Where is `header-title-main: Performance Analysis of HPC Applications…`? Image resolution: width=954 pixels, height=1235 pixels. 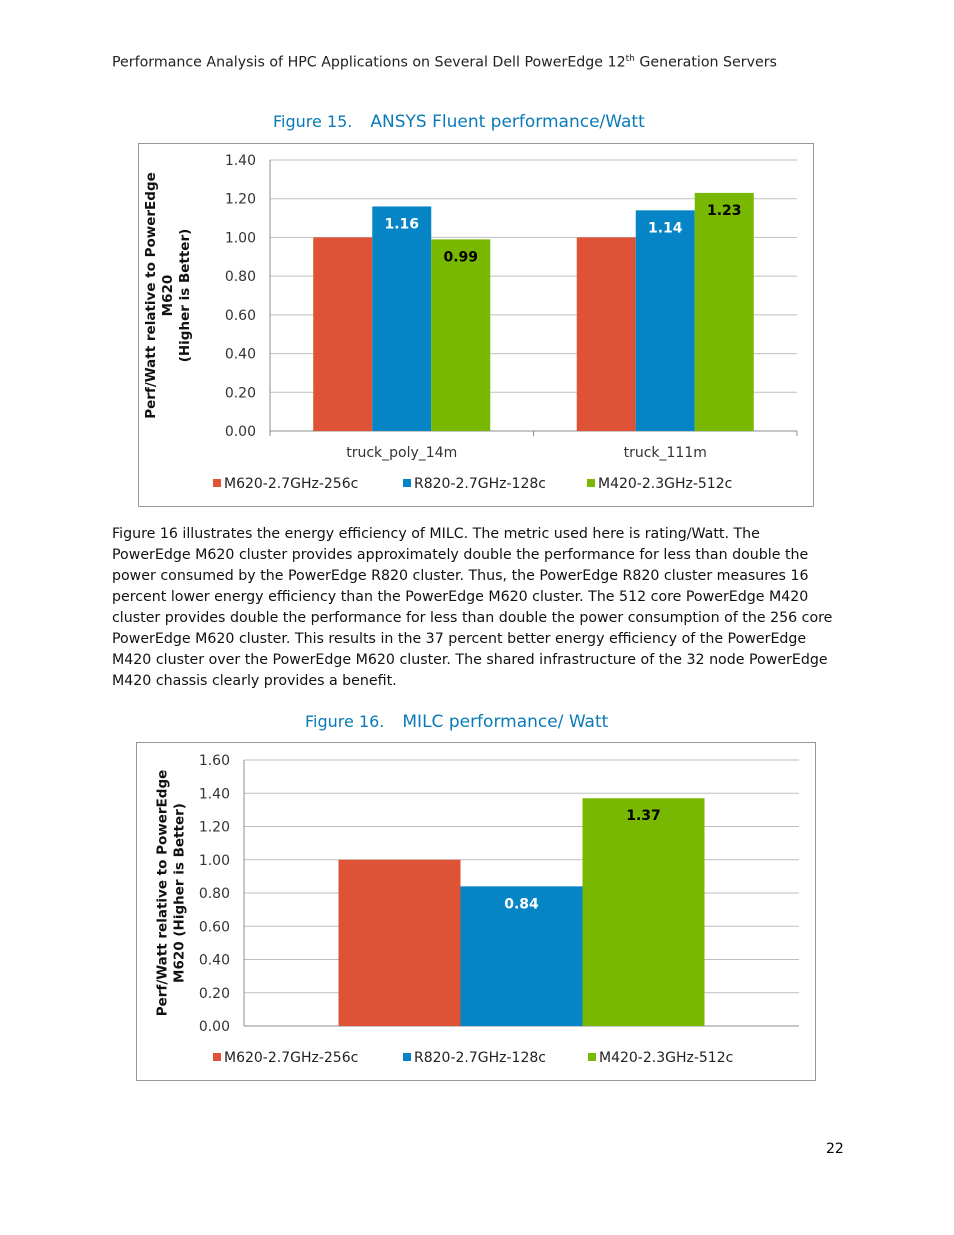 header-title-main: Performance Analysis of HPC Applications… is located at coordinates (369, 62).